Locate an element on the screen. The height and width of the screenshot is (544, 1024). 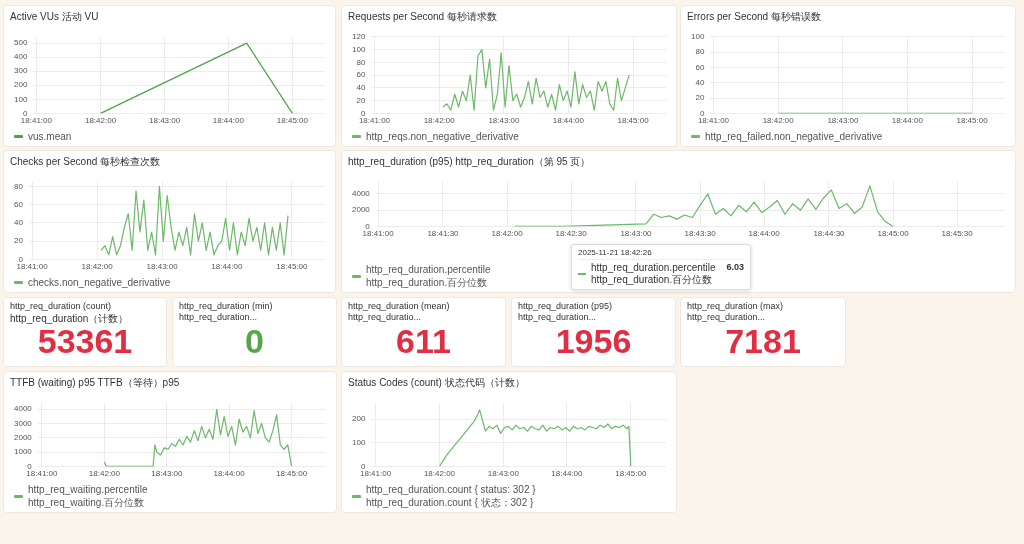
chart-title: Checks per Second 每秒检查次数 is located at coordinates (85, 162).